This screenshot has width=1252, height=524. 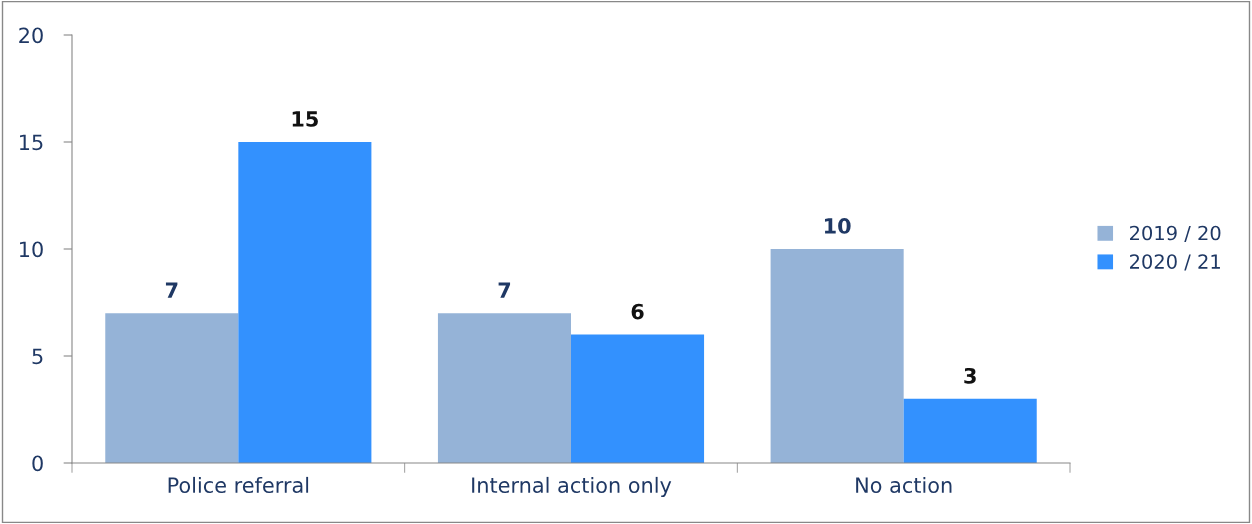 What do you see at coordinates (1175, 262) in the screenshot?
I see `legend-label: 2020 / 21` at bounding box center [1175, 262].